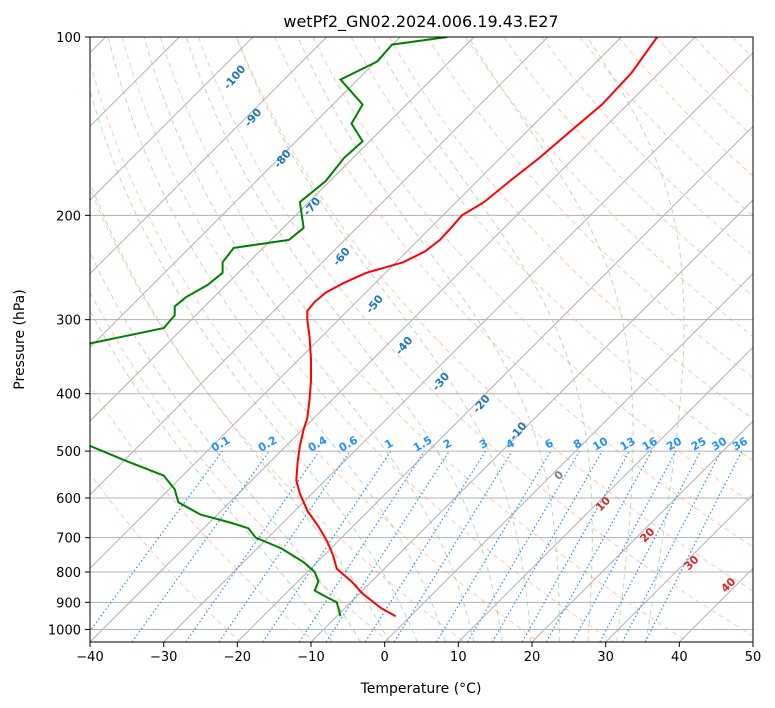 The height and width of the screenshot is (708, 775). I want to click on mixing-ratio-label: 2, so click(447, 444).